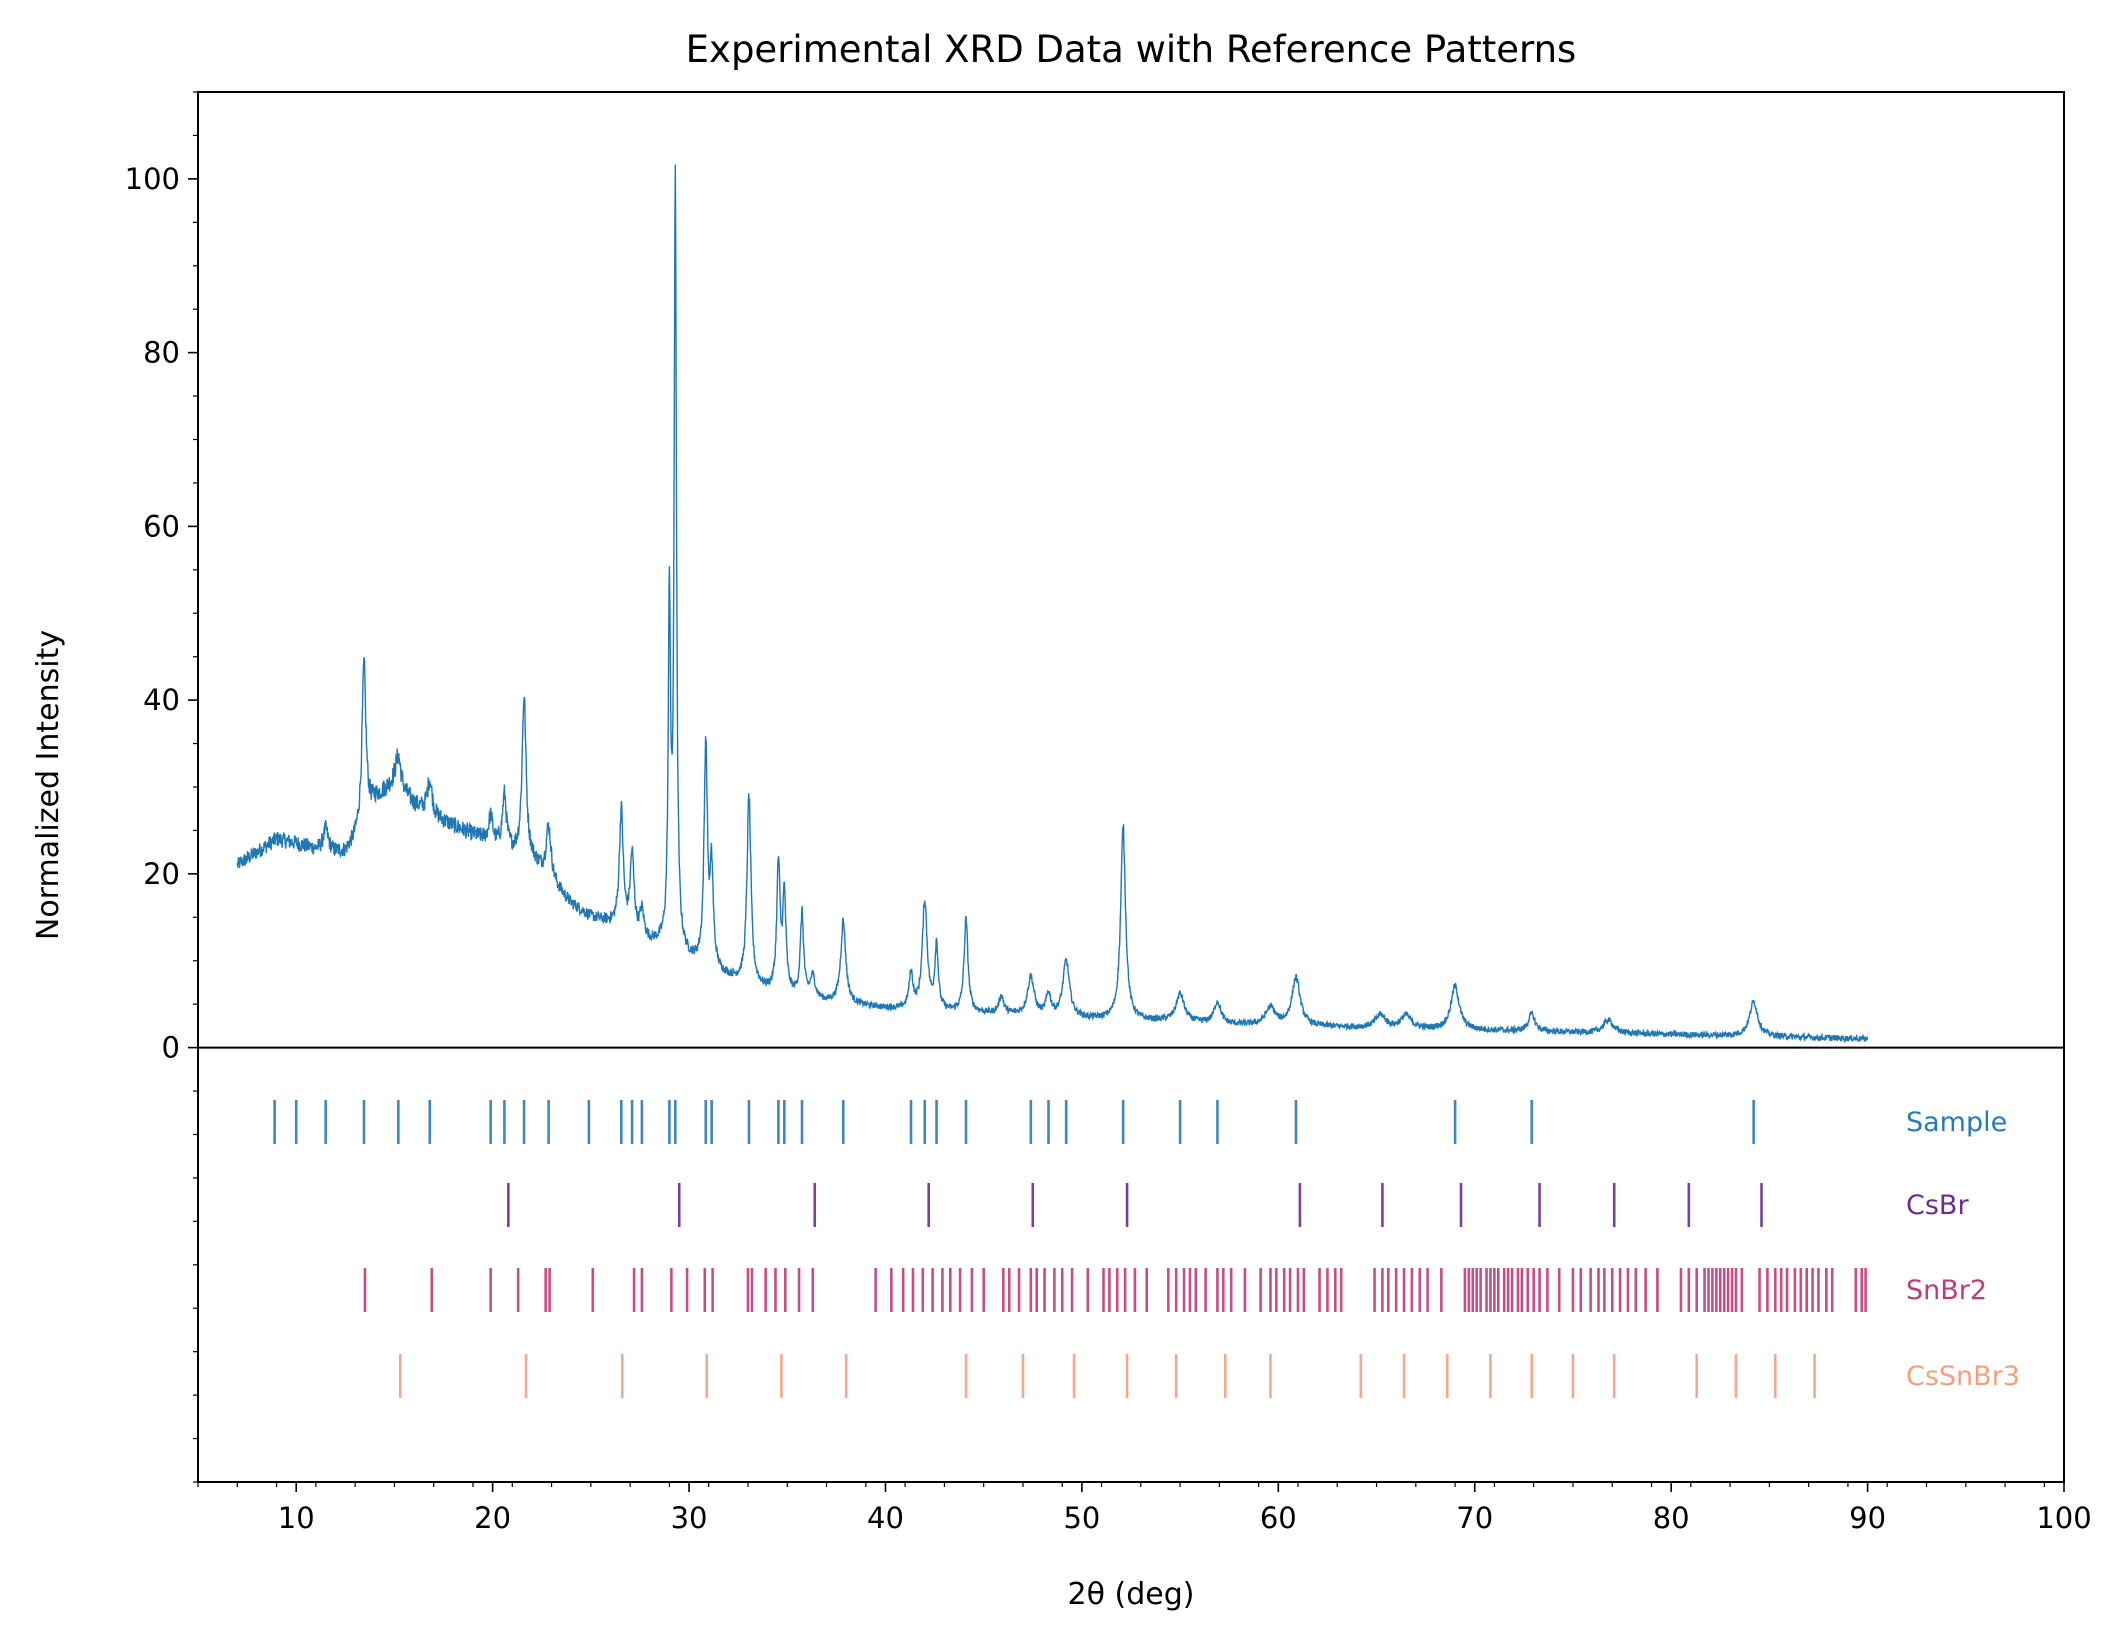  Describe the element at coordinates (48, 785) in the screenshot. I see `y-axis-label: Normalized Intensity` at that location.